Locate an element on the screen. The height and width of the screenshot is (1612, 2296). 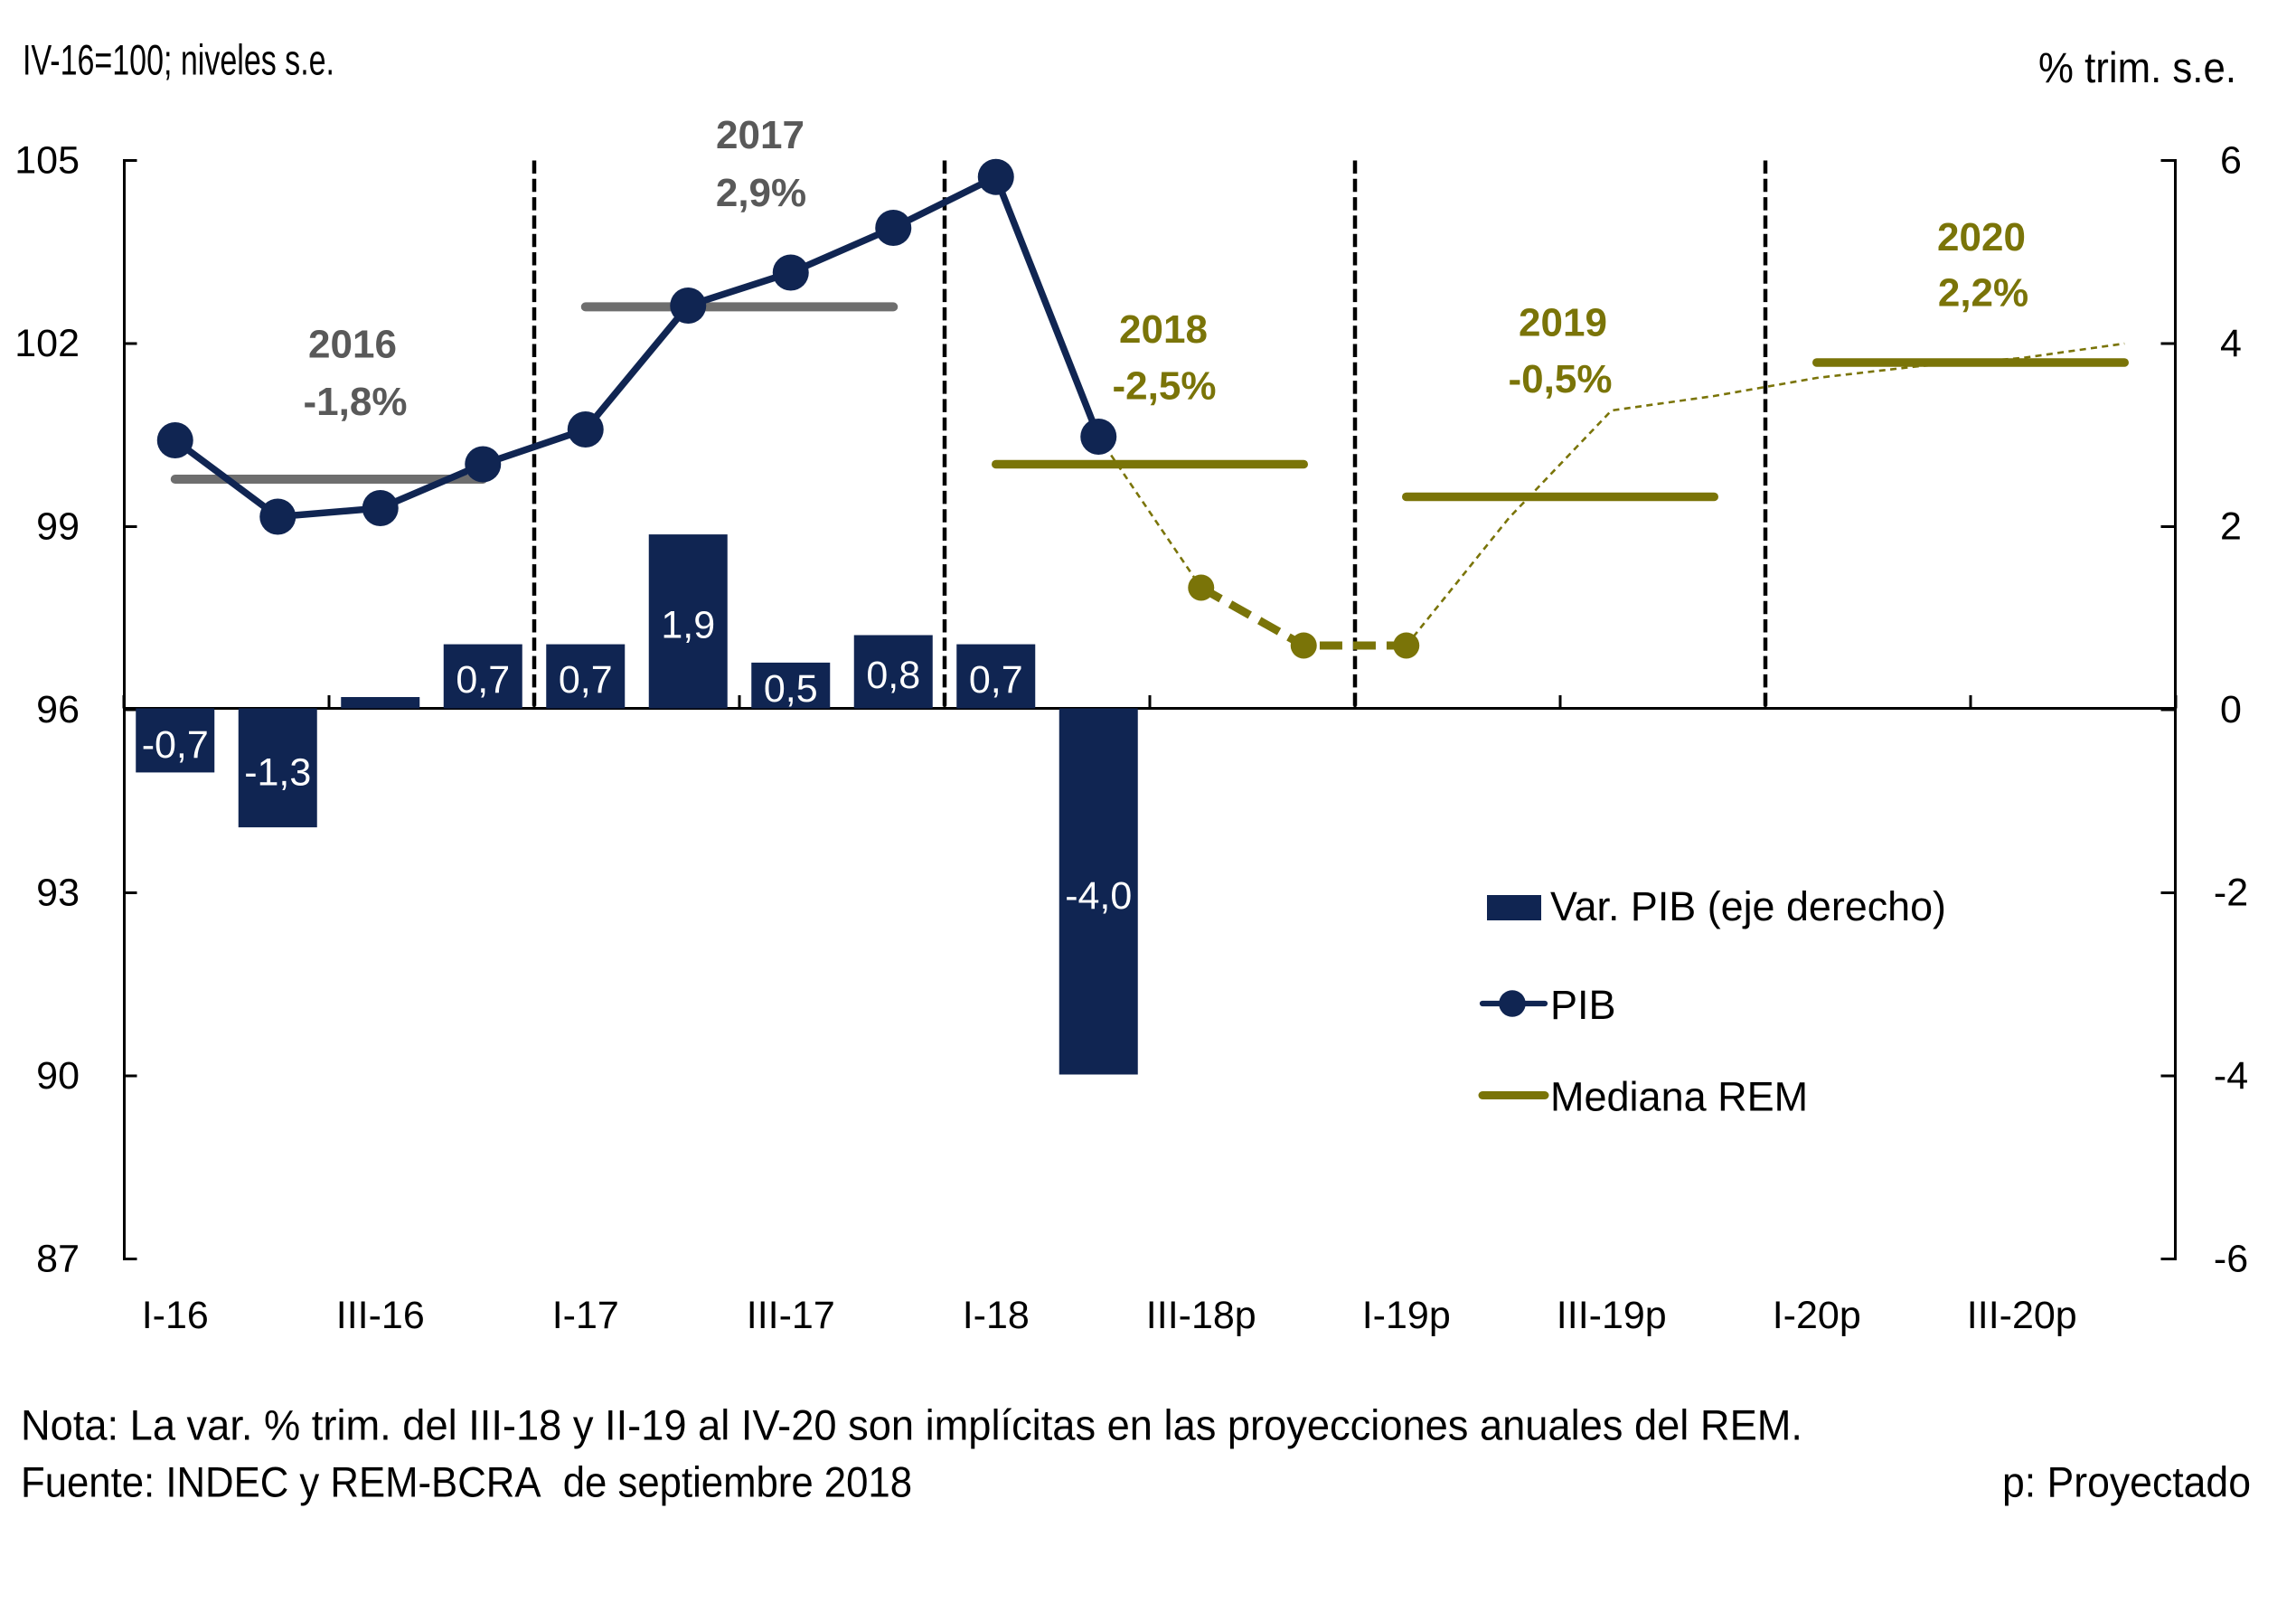
svg-text: 96 is located at coordinates (58, 709).